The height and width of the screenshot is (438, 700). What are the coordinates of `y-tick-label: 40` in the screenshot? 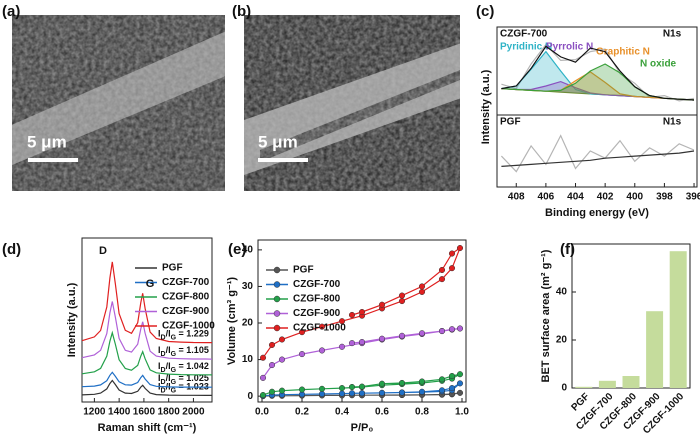 It's located at (248, 250).